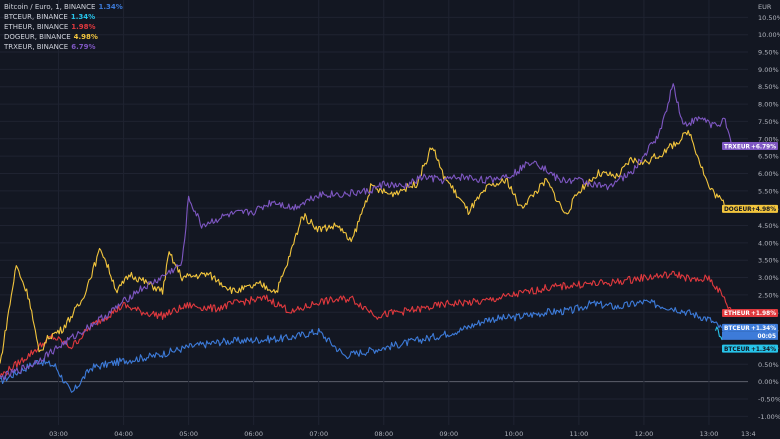 The image size is (780, 439). What do you see at coordinates (58, 434) in the screenshot?
I see `x-tick-label: 03:00` at bounding box center [58, 434].